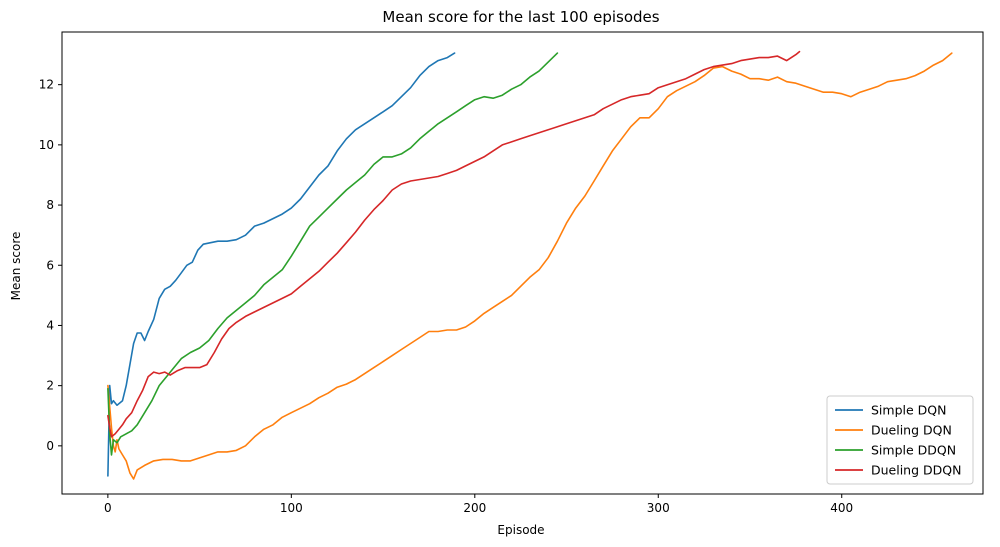 The width and height of the screenshot is (1000, 547). I want to click on y-axis-title: Mean score, so click(16, 266).